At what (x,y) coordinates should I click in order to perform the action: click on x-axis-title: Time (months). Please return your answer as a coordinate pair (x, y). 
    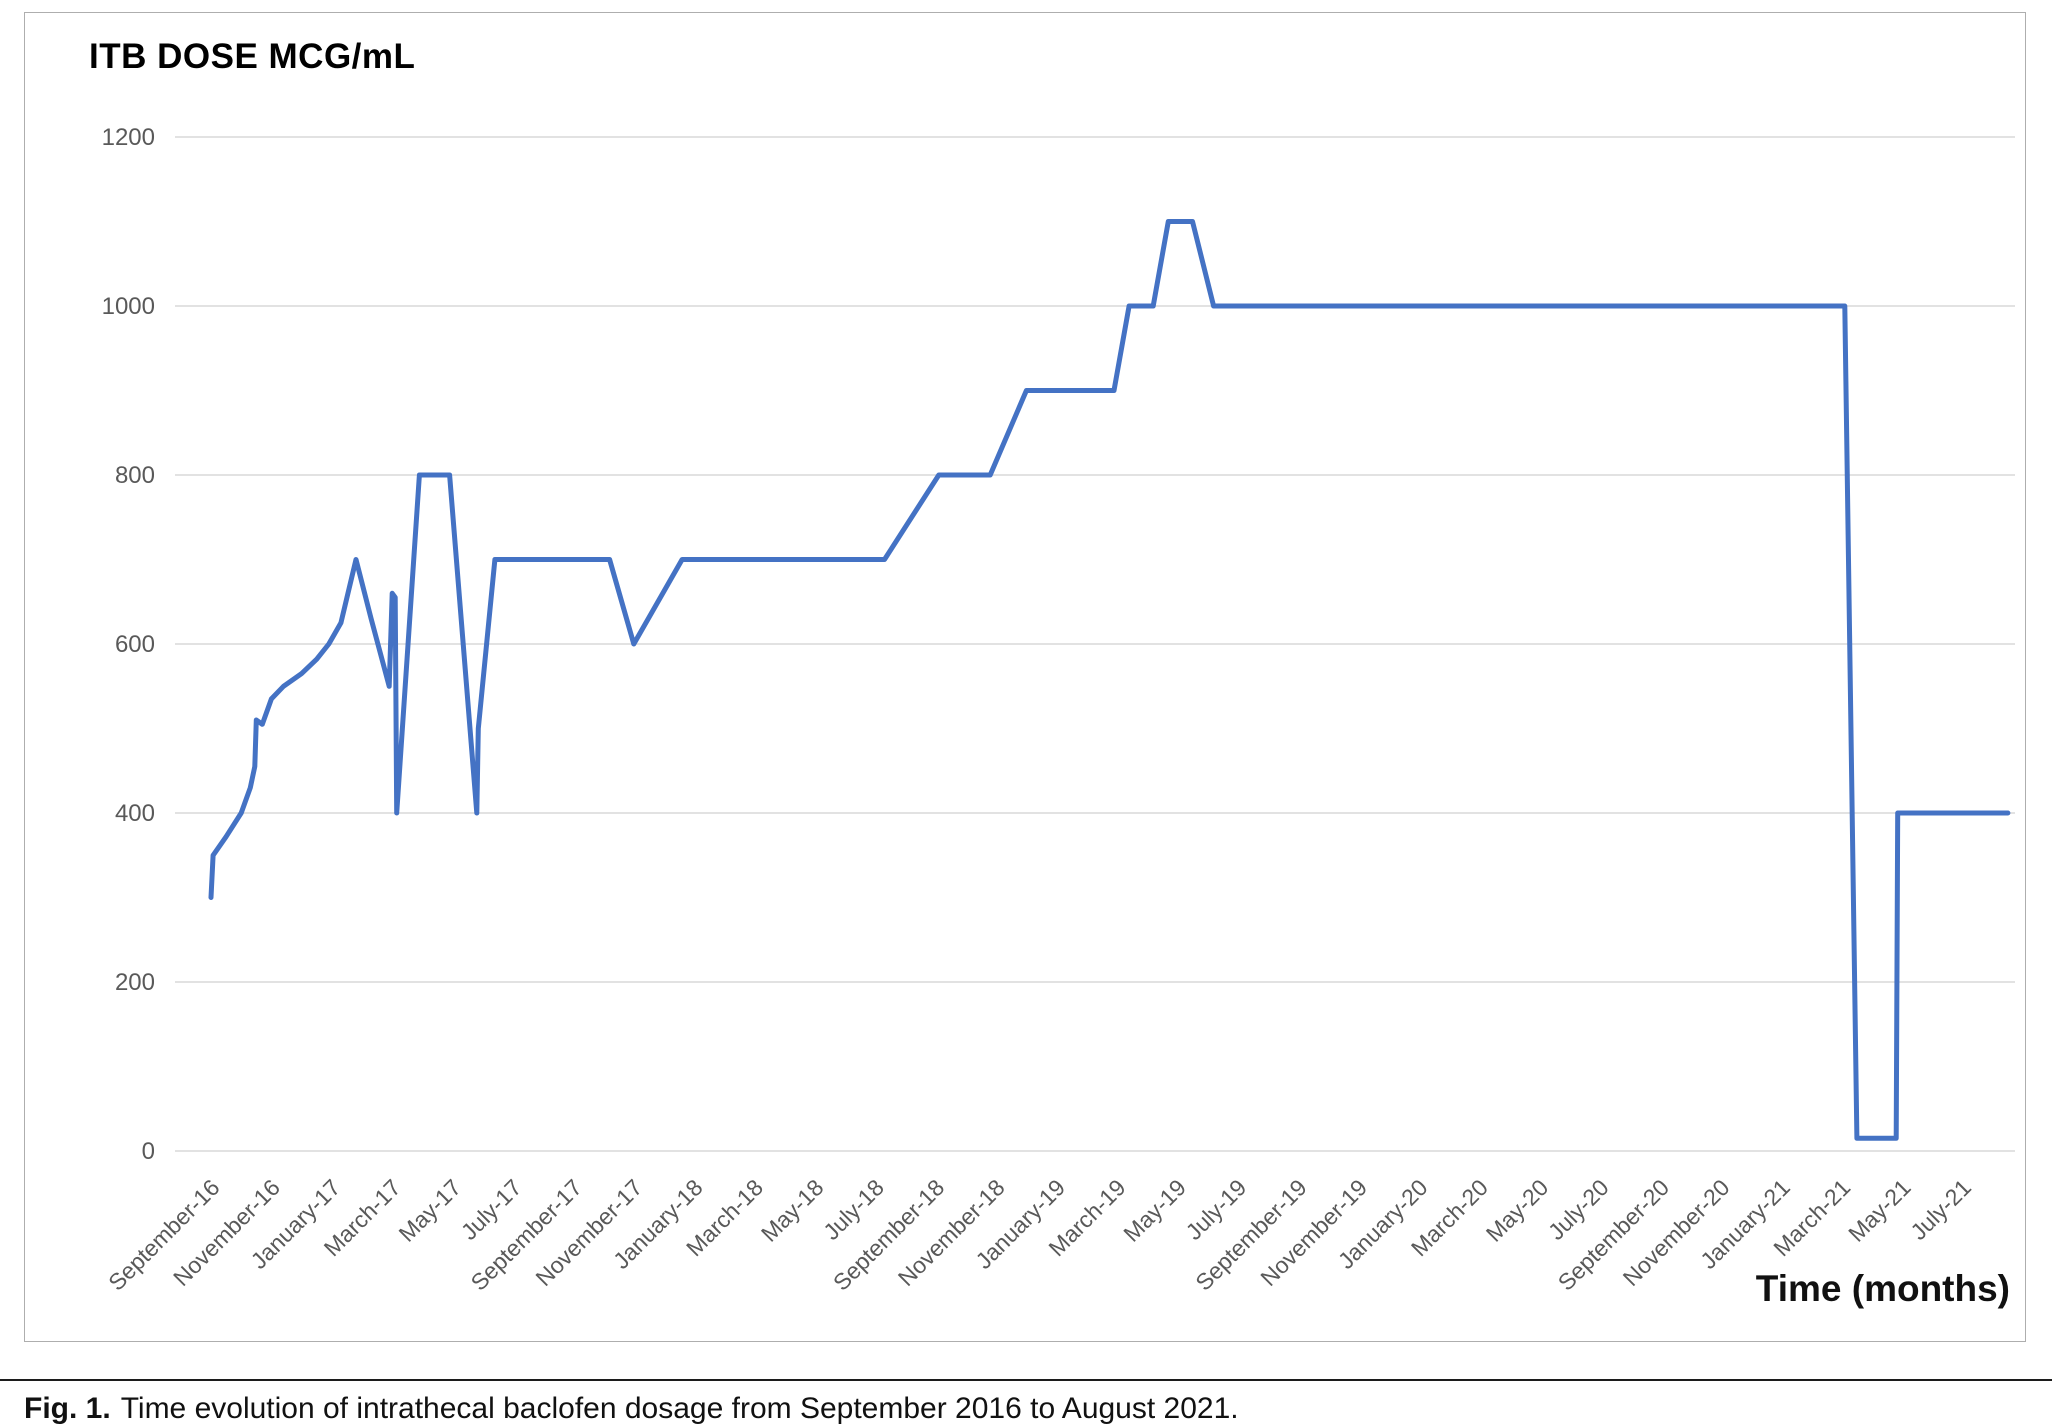
    Looking at the image, I should click on (1883, 1288).